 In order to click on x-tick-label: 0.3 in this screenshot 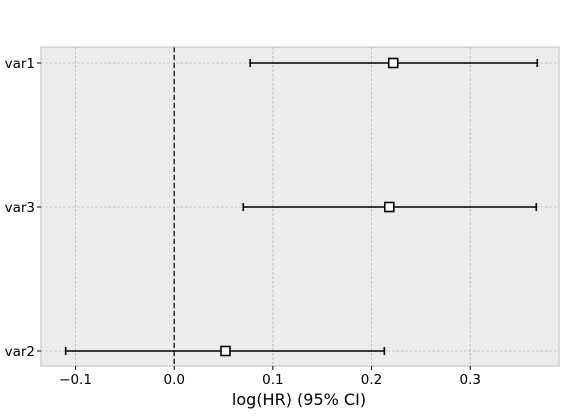, I will do `click(469, 380)`.